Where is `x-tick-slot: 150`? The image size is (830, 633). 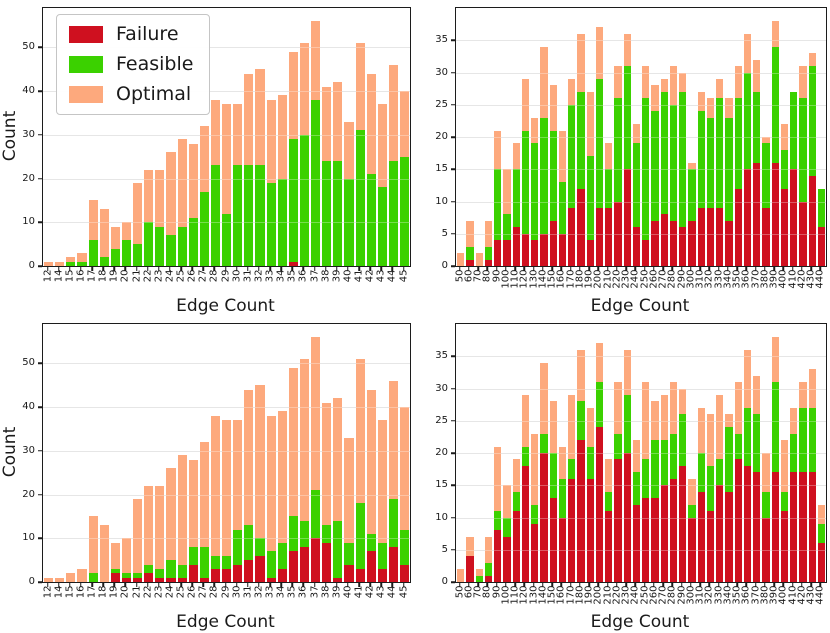
x-tick-slot: 150 is located at coordinates (552, 284).